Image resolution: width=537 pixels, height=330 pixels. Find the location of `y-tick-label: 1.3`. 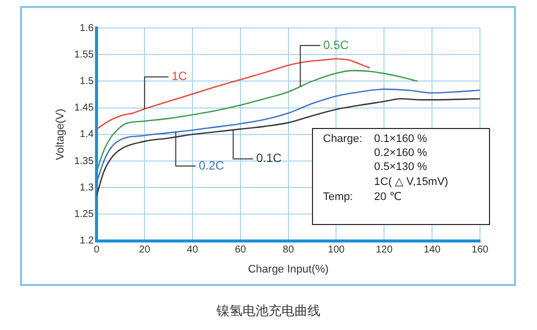

y-tick-label: 1.3 is located at coordinates (87, 188).